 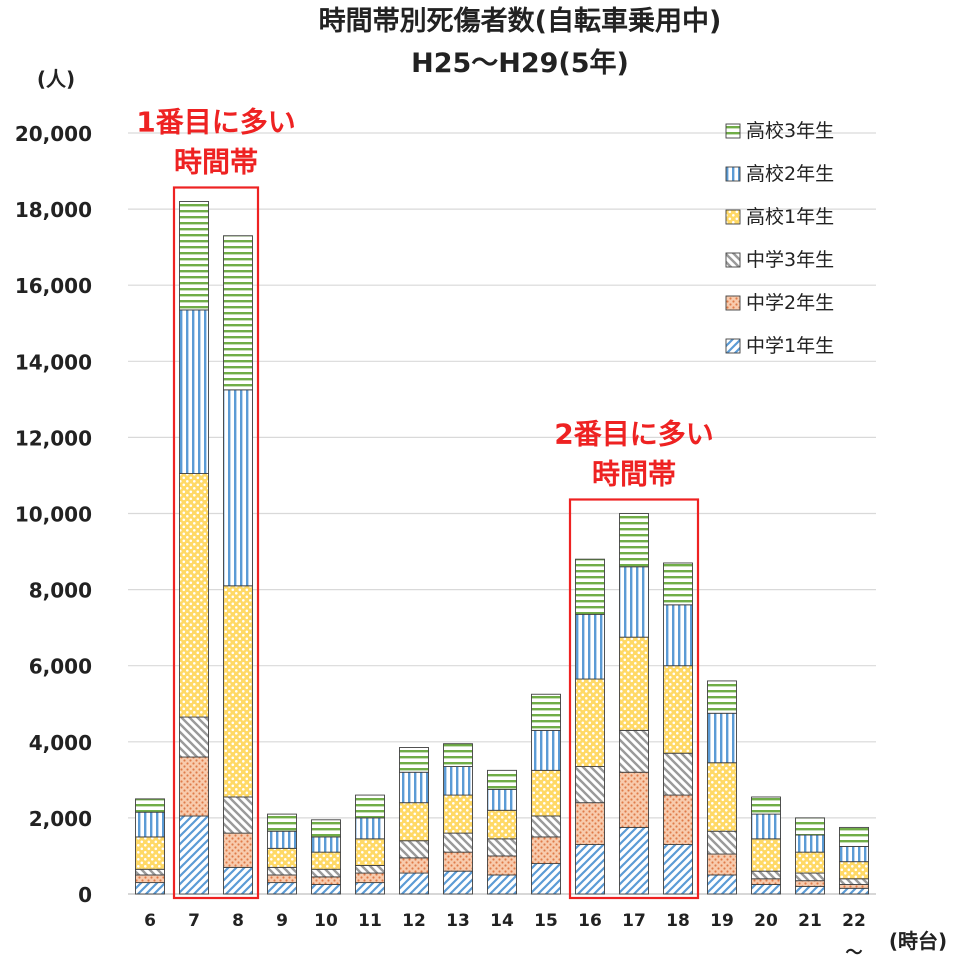 I want to click on x-tick-label: 11, so click(x=370, y=921).